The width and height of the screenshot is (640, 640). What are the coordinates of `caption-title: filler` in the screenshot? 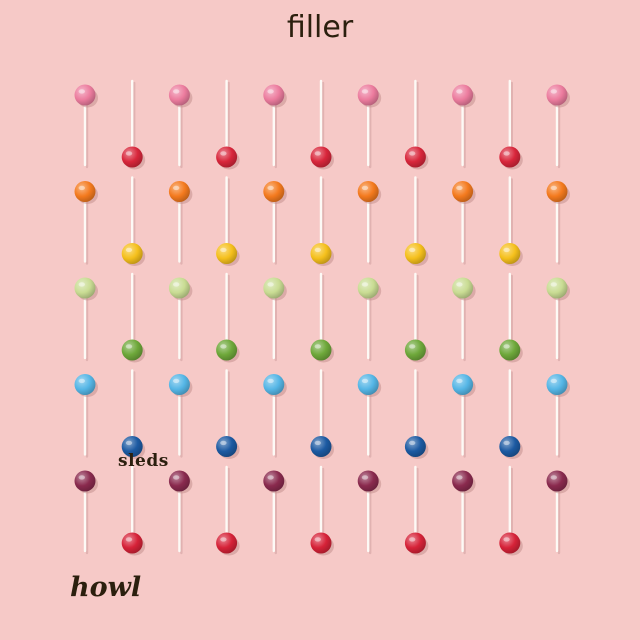 It's located at (320, 27).